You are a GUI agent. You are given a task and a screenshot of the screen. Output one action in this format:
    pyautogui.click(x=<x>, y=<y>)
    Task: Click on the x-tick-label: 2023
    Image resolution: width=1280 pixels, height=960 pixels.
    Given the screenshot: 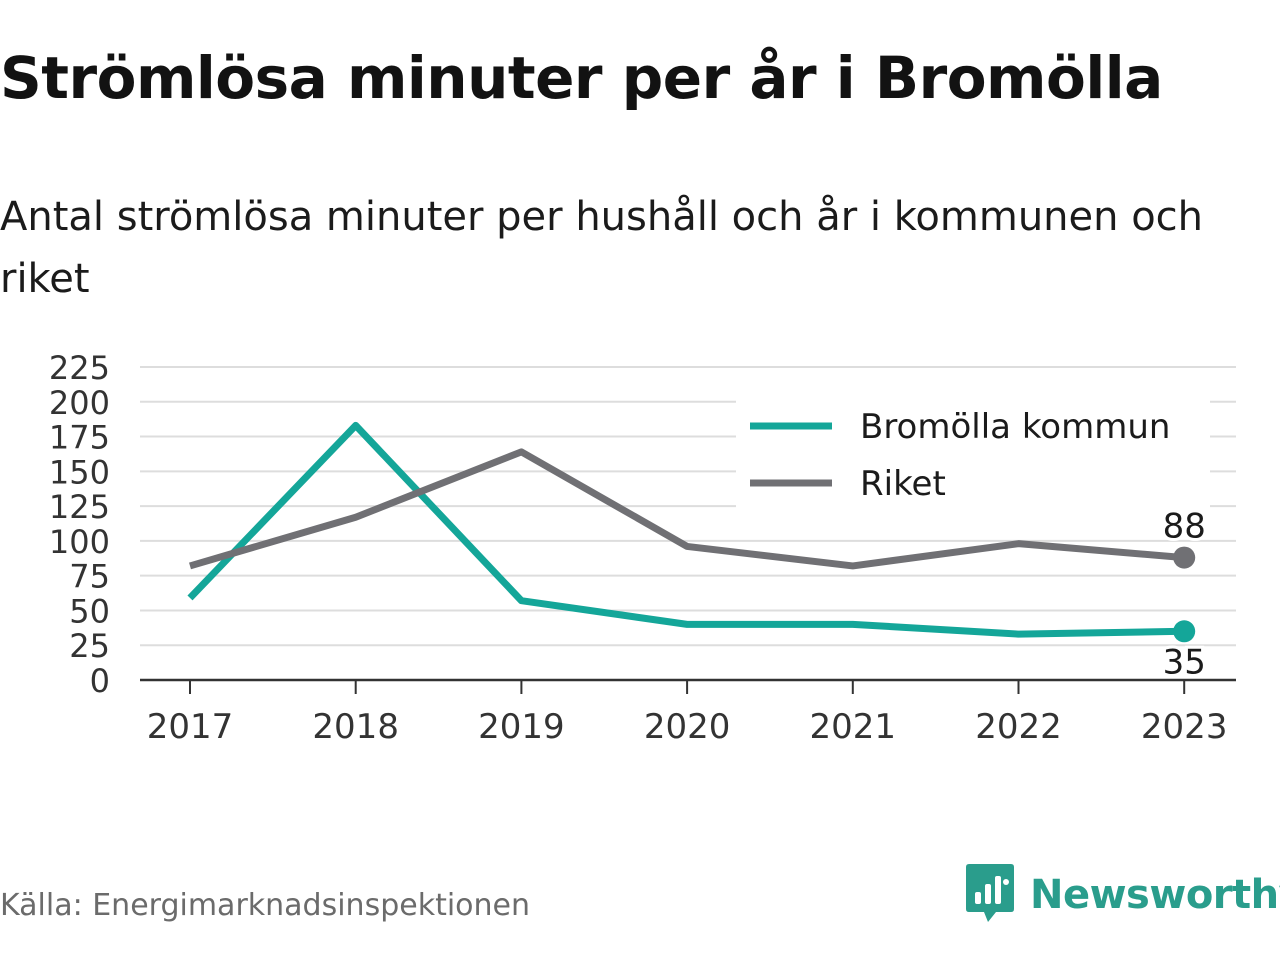 What is the action you would take?
    pyautogui.click(x=1184, y=727)
    